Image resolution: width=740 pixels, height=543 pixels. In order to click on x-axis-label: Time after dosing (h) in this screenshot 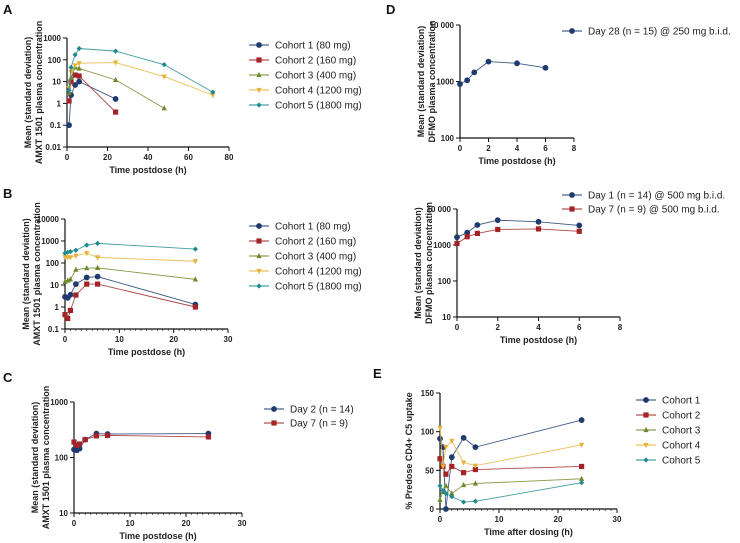, I will do `click(528, 532)`.